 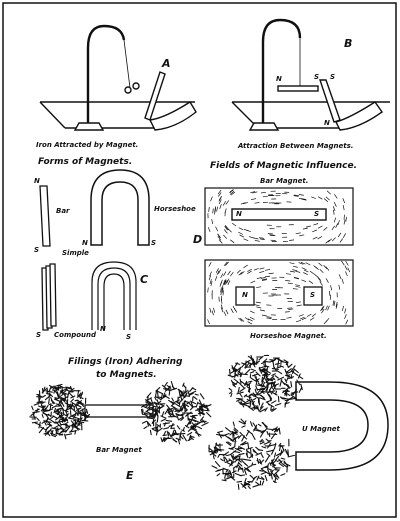 I want to click on thread-a, so click(x=127, y=64).